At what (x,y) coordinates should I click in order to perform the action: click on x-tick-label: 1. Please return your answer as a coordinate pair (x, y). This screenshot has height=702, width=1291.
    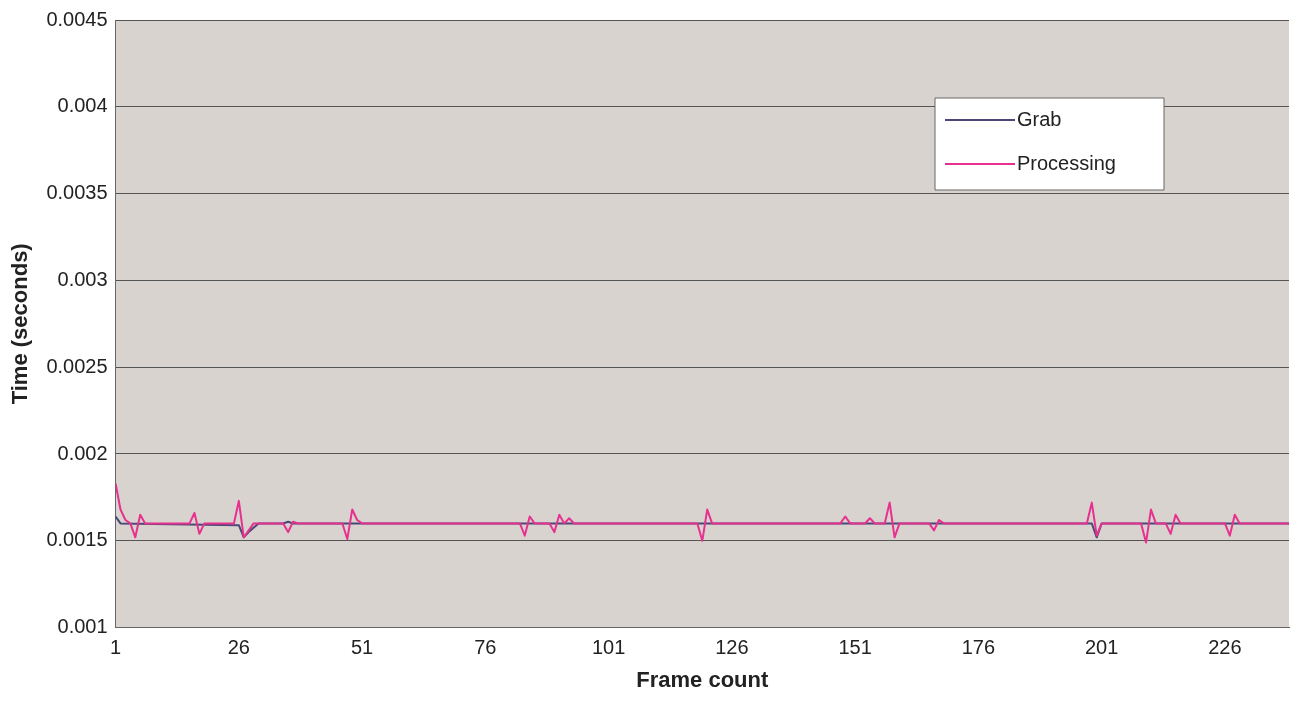
    Looking at the image, I should click on (116, 647).